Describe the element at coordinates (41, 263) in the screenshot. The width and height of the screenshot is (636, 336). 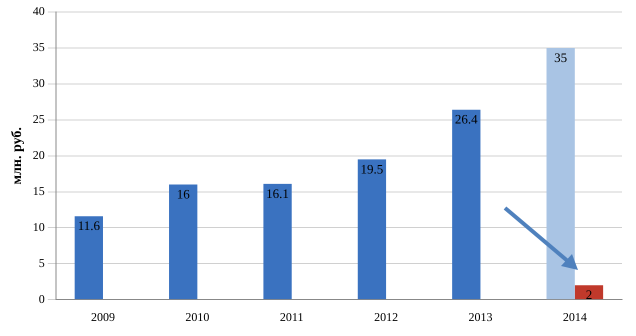
I see `y-tick-label: 5` at that location.